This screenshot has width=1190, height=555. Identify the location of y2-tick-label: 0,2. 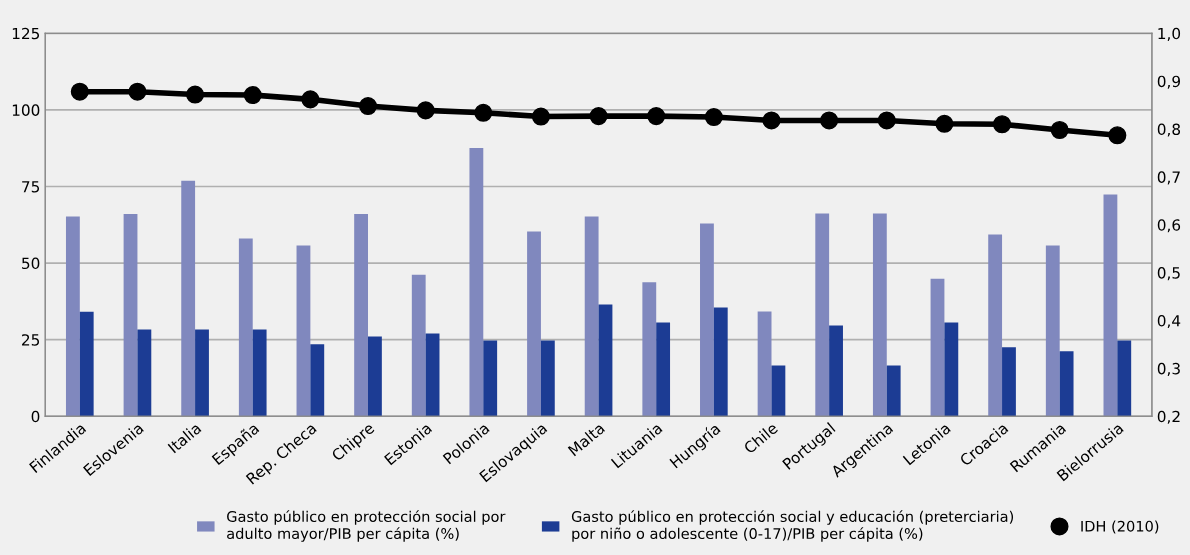
(1168, 417).